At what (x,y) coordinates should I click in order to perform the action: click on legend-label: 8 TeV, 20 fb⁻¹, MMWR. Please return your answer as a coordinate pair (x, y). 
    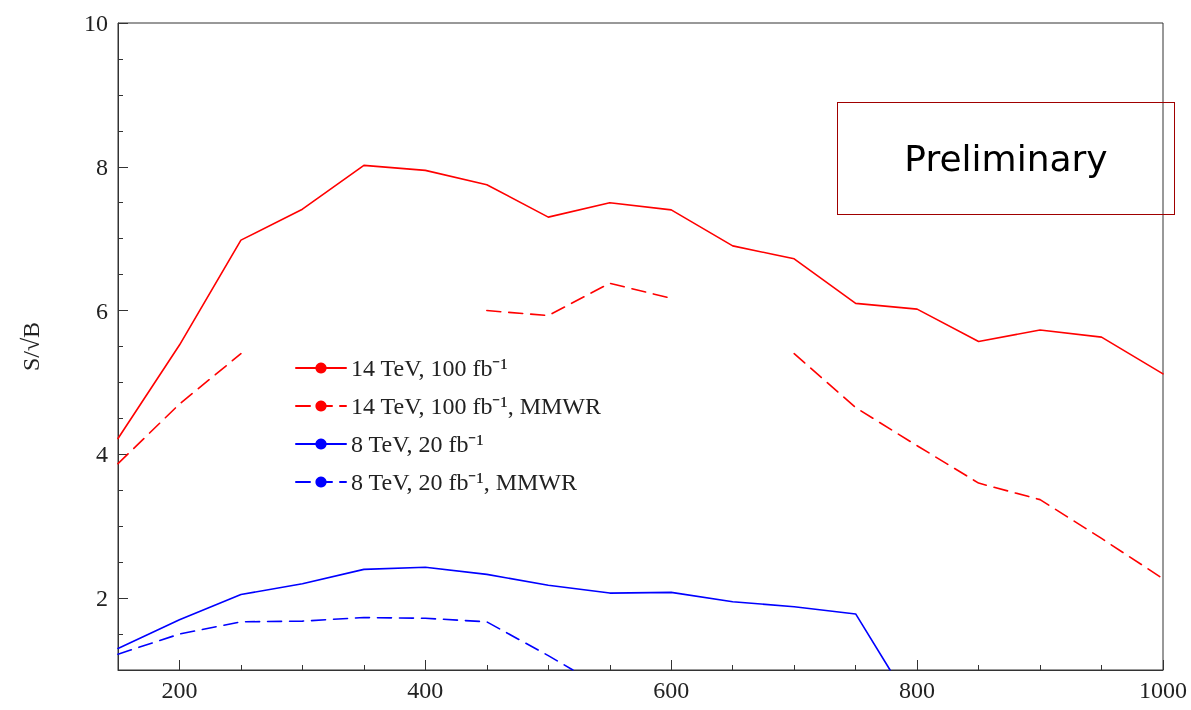
    Looking at the image, I should click on (464, 482).